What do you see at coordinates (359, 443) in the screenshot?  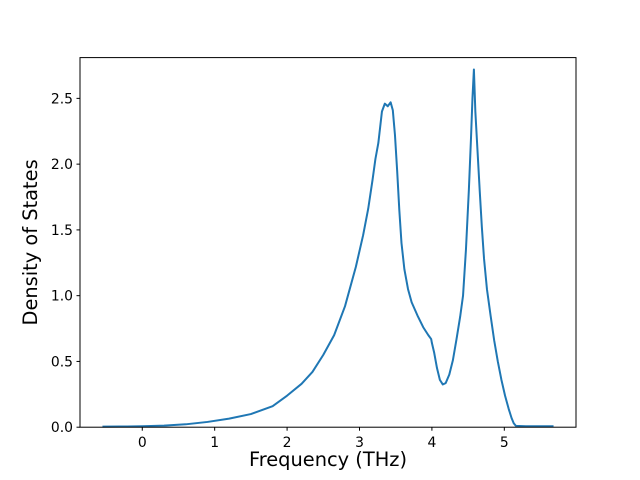 I see `x-tick-label: 3` at bounding box center [359, 443].